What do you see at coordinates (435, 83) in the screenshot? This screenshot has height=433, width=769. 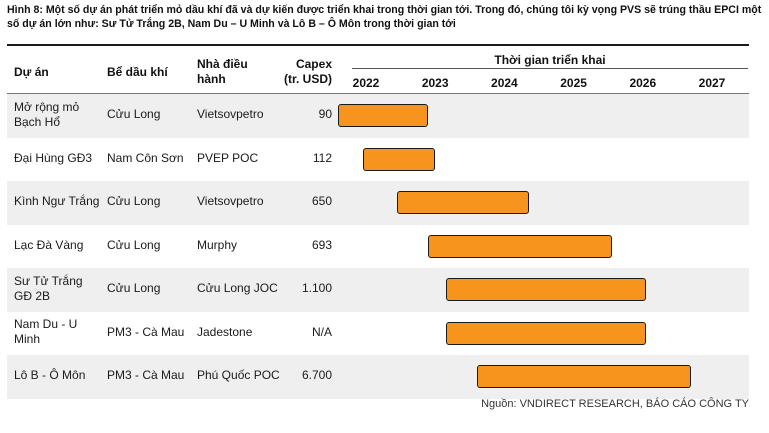 I see `year-tick-label: 2023` at bounding box center [435, 83].